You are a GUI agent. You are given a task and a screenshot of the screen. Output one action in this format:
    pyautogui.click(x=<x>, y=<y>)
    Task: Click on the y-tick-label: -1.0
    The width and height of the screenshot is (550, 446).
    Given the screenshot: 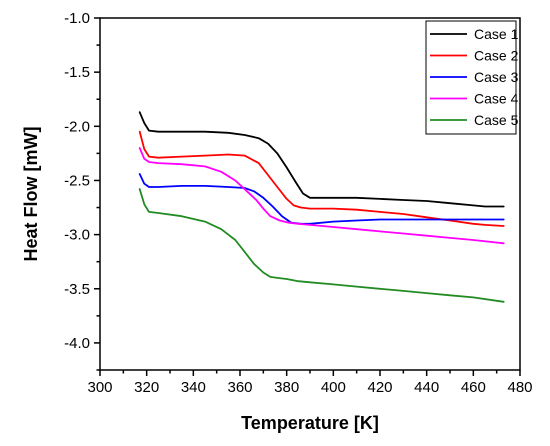 What is the action you would take?
    pyautogui.click(x=77, y=18)
    